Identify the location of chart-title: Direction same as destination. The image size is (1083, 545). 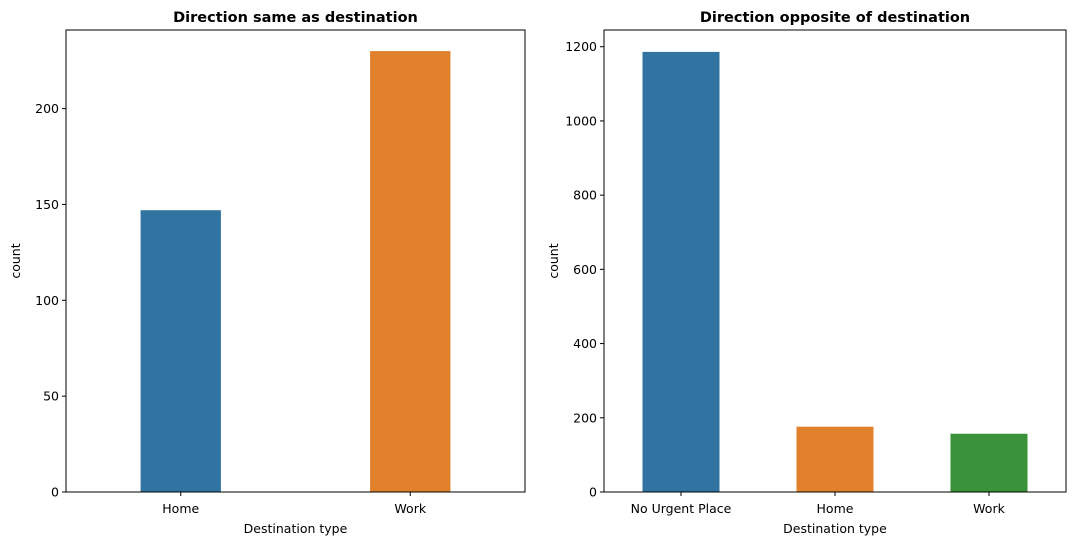
(295, 18).